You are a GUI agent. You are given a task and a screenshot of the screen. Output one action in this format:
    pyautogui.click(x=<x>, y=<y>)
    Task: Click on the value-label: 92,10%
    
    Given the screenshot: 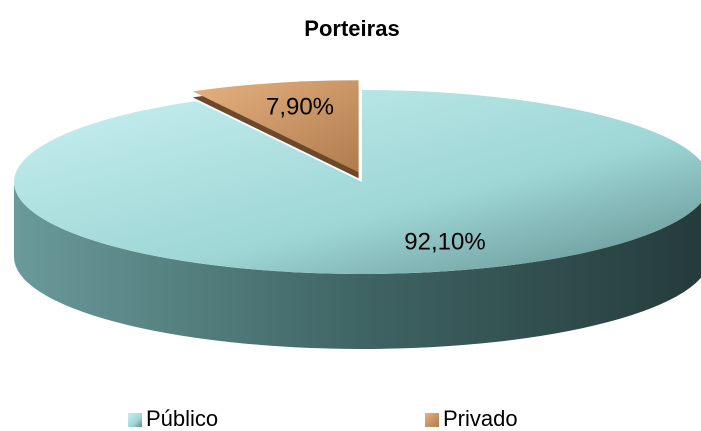 What is the action you would take?
    pyautogui.click(x=444, y=241)
    